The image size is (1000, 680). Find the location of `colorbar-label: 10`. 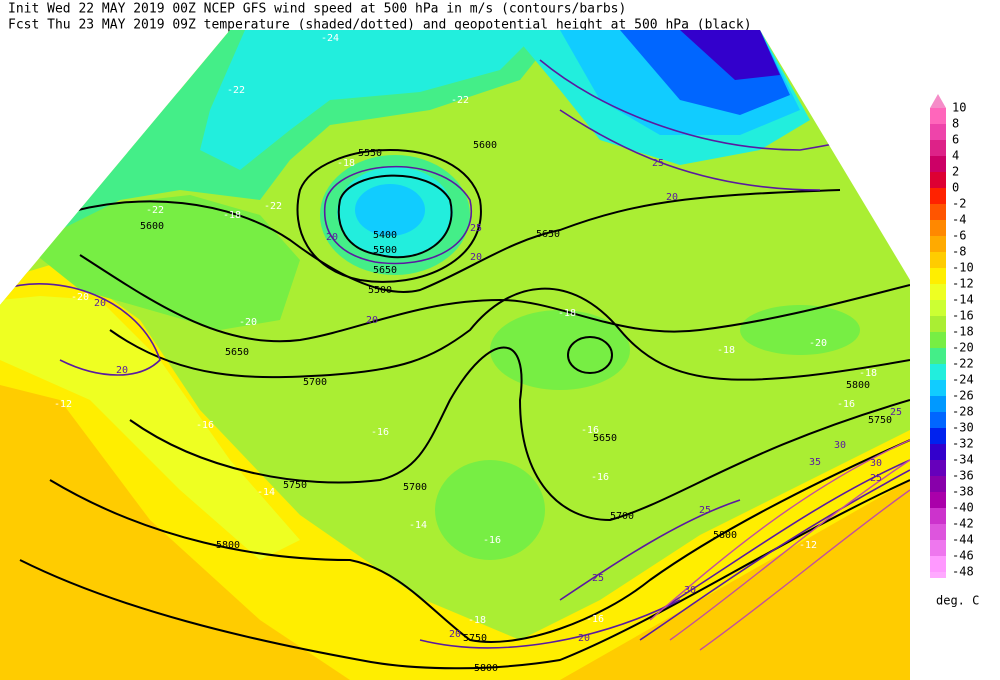

colorbar-label: 10 is located at coordinates (959, 108).